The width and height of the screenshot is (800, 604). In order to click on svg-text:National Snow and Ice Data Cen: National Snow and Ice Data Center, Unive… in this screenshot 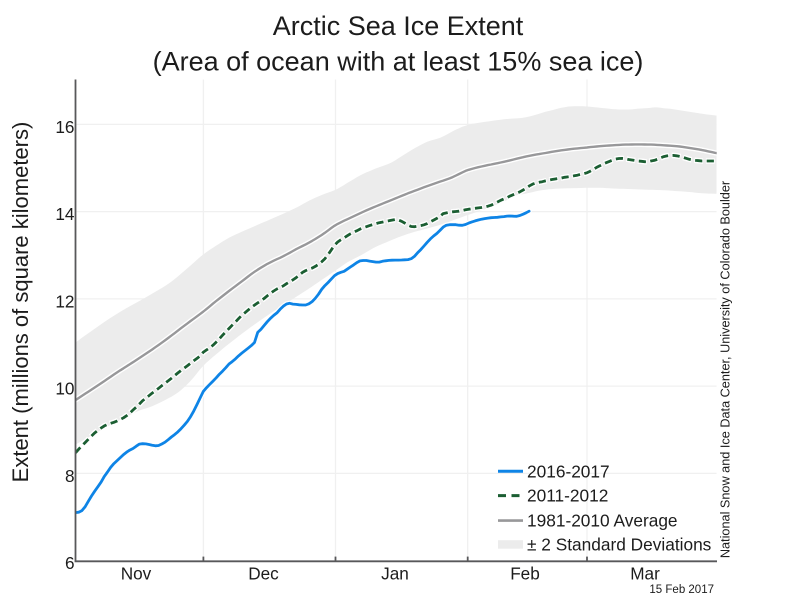, I will do `click(726, 369)`.